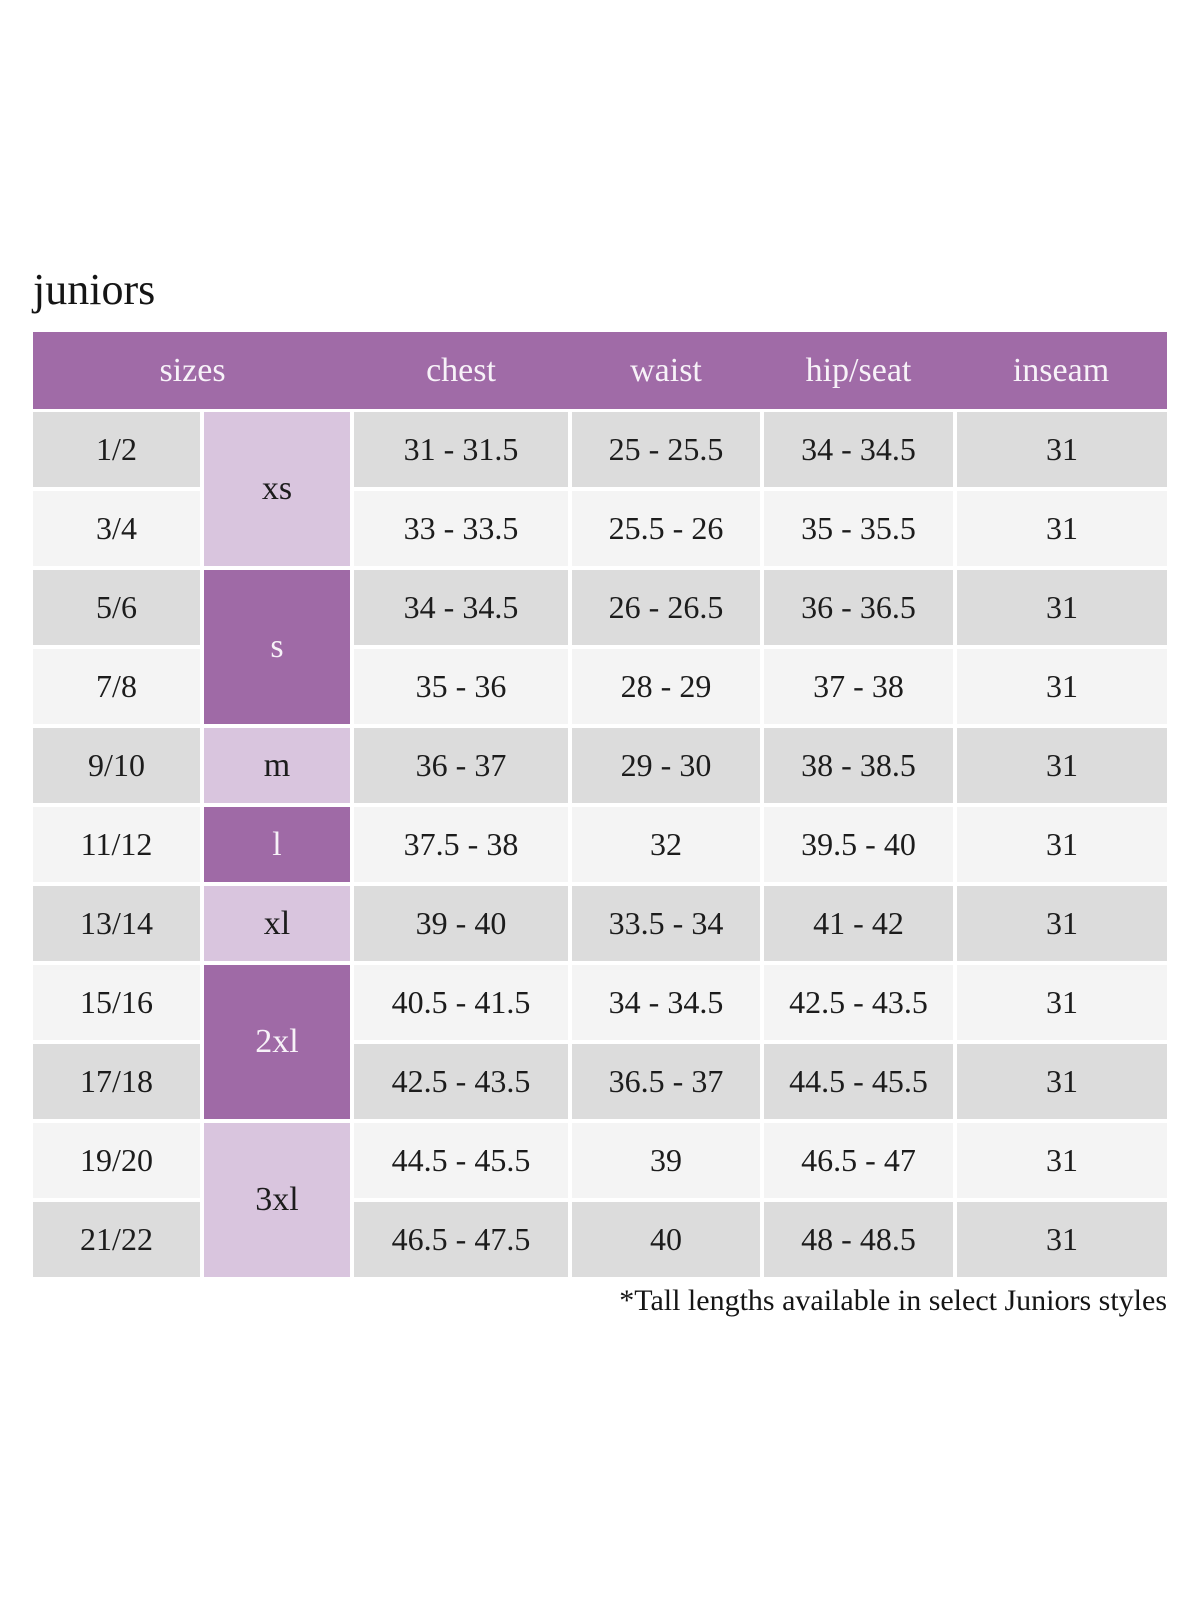 This screenshot has width=1200, height=1600. Describe the element at coordinates (666, 607) in the screenshot. I see `waist-cell: 26 - 26.5` at that location.